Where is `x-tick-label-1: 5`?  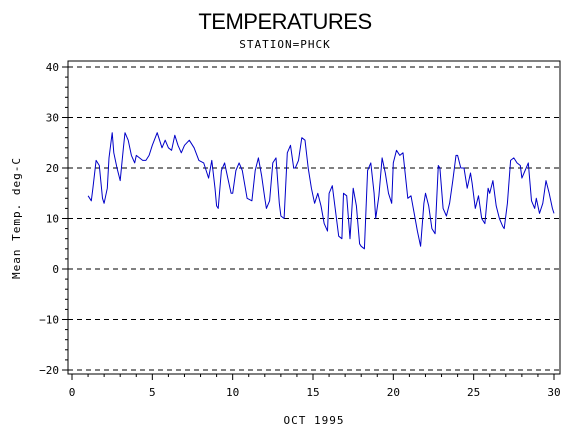 x-tick-label-1: 5 is located at coordinates (152, 392).